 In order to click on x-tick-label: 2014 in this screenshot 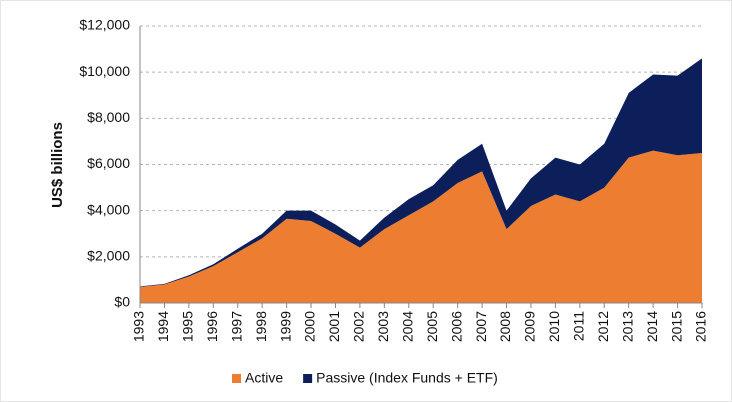, I will do `click(652, 326)`.